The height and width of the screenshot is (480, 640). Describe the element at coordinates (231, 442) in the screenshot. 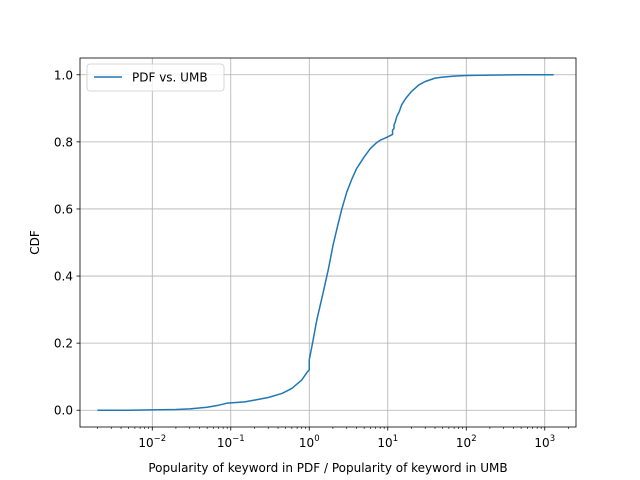

I see `x-tick-label: 10⁻¹` at that location.